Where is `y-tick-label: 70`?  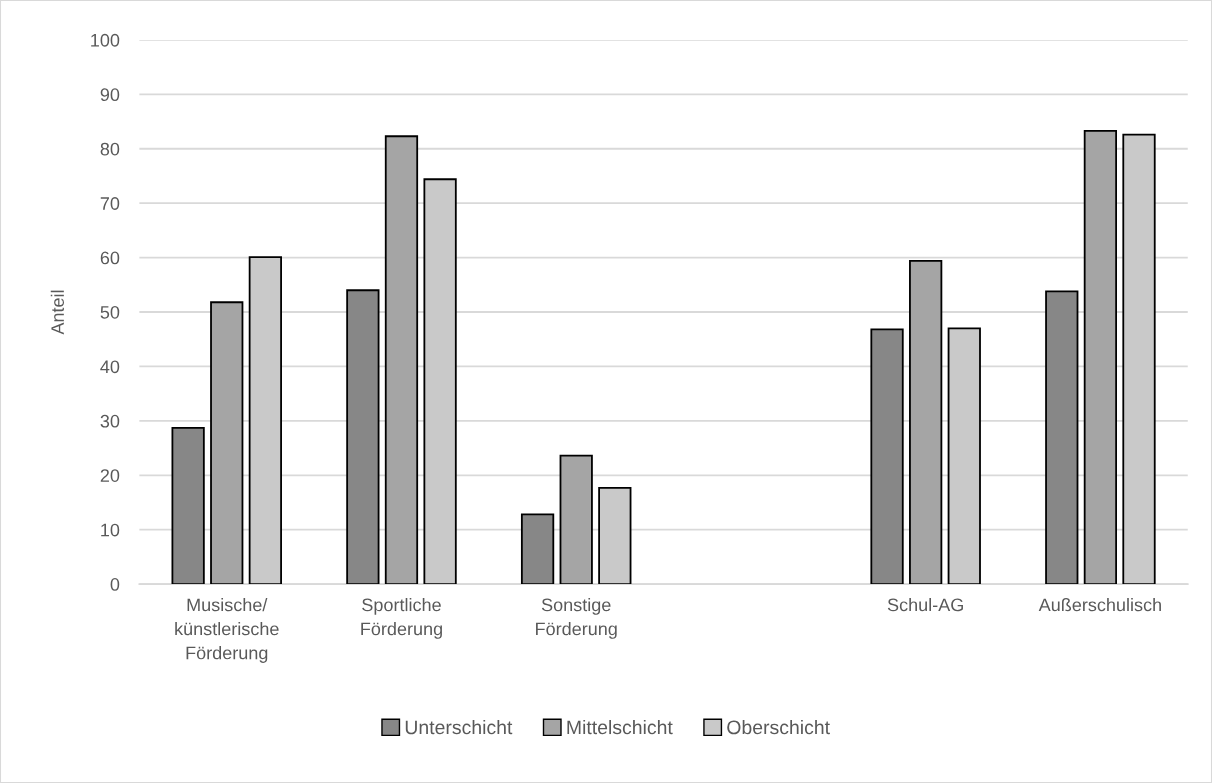 y-tick-label: 70 is located at coordinates (110, 203).